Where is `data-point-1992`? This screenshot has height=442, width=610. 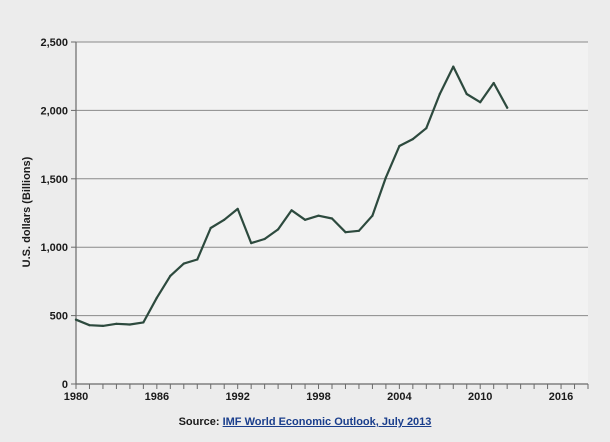
data-point-1992 is located at coordinates (237, 208).